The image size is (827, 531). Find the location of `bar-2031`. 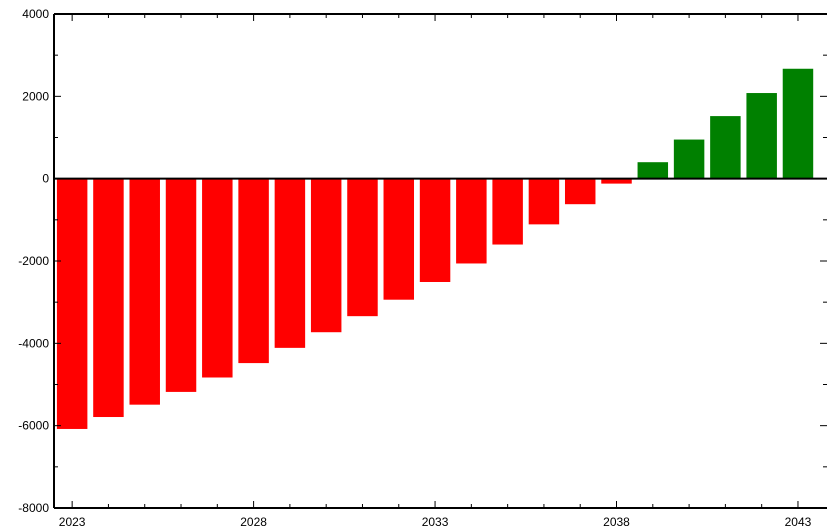

bar-2031 is located at coordinates (362, 247).